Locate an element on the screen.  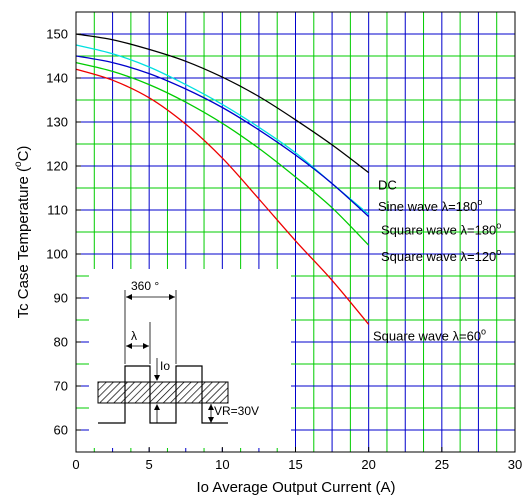
io-label: Io is located at coordinates (165, 366).